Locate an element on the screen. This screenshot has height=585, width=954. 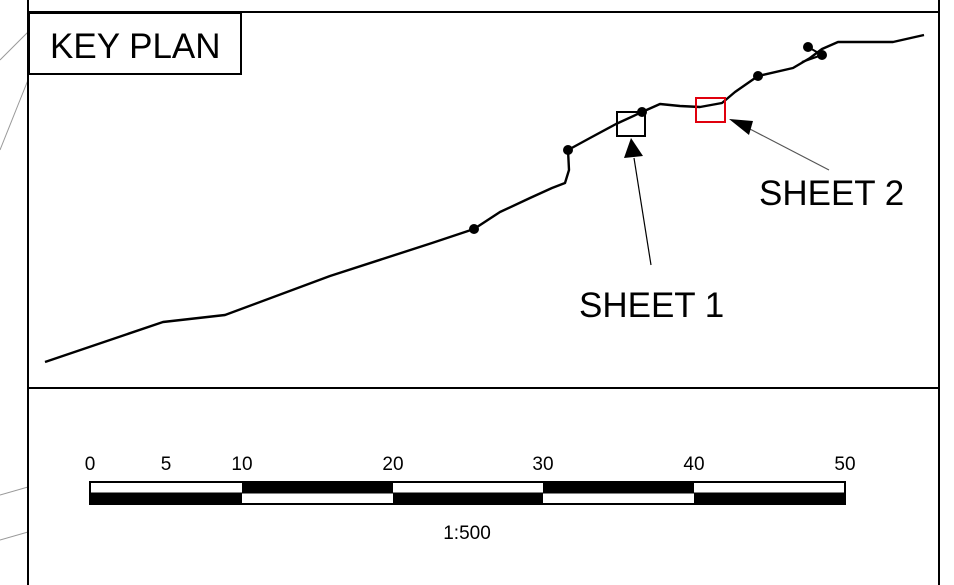
scale-tick-label: 30 is located at coordinates (542, 464).